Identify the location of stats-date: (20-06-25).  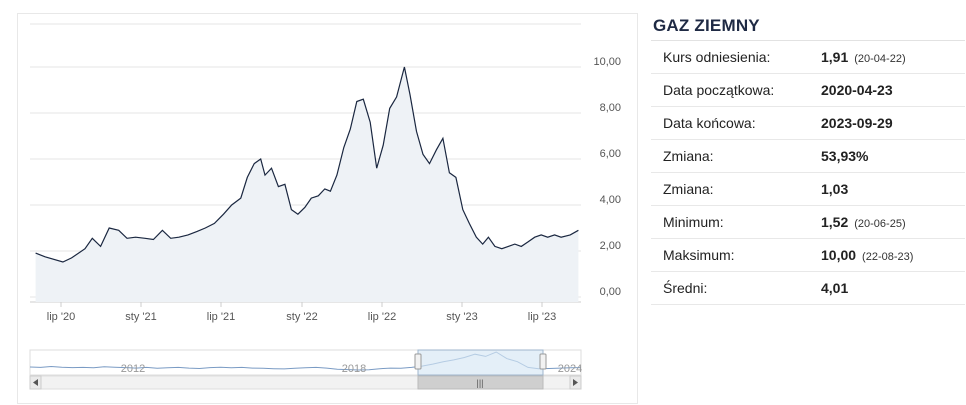
(880, 224).